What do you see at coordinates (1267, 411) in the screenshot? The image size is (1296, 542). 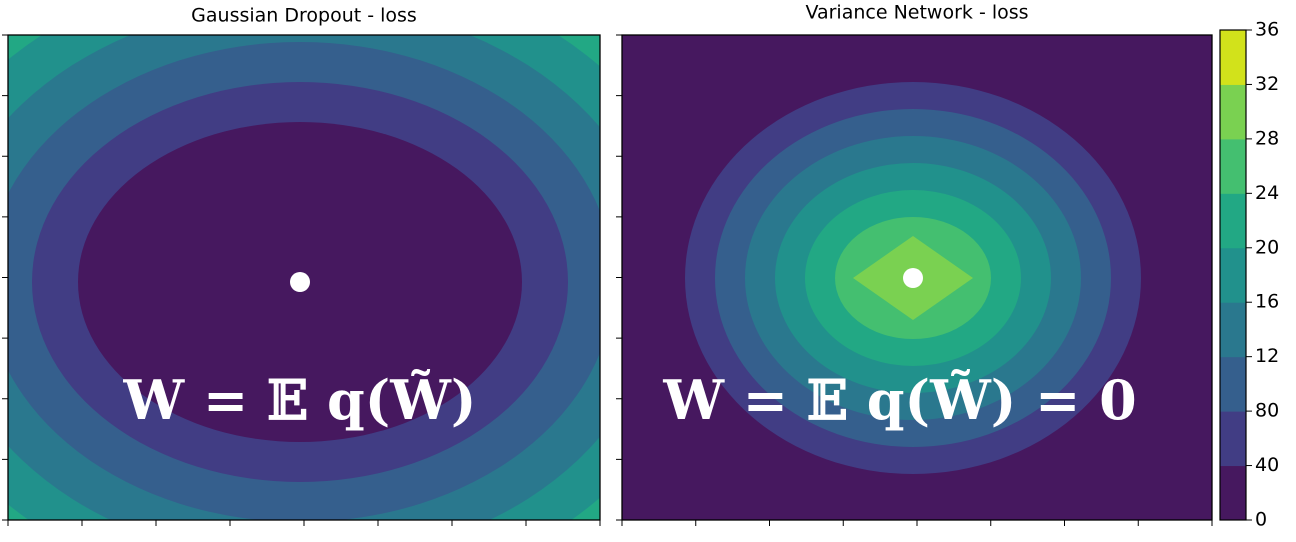 I see `colorbar-tick-label: 80` at bounding box center [1267, 411].